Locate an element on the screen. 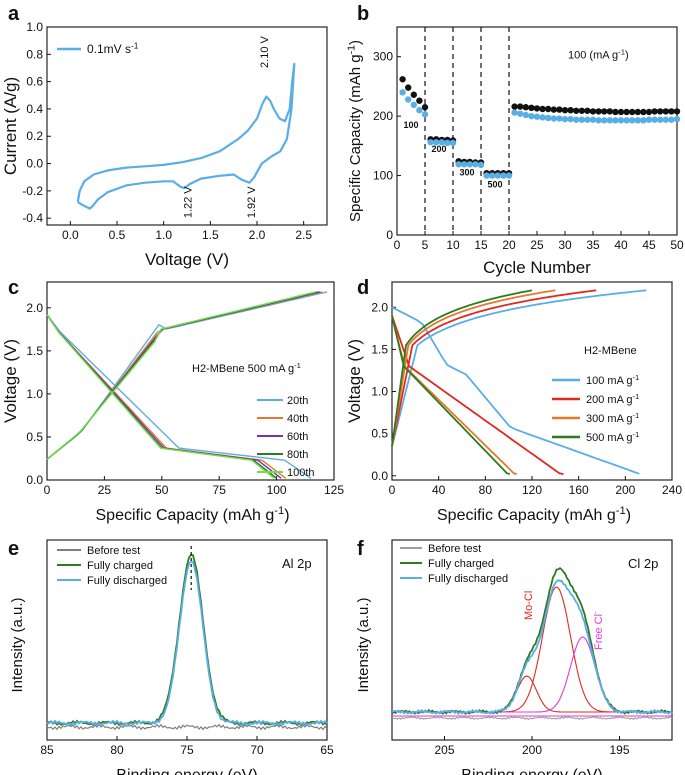  y-tick-label: 0.8 is located at coordinates (34, 54).